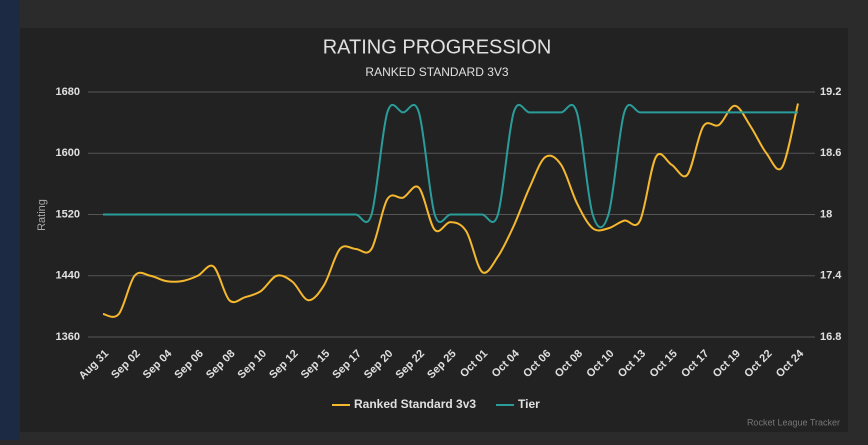 The image size is (868, 445). Describe the element at coordinates (68, 153) in the screenshot. I see `y-tick-label: 1600` at that location.